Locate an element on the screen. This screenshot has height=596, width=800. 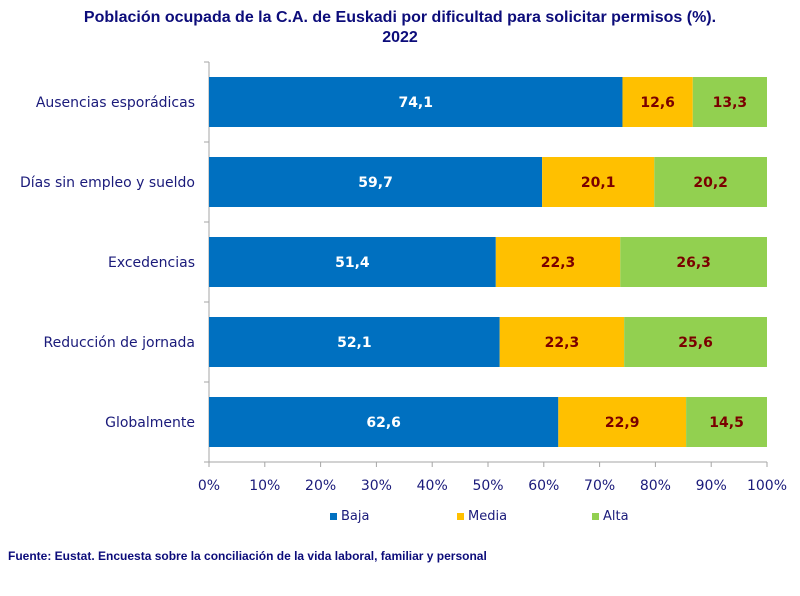
bar-value-label: 26,3 is located at coordinates (693, 263).